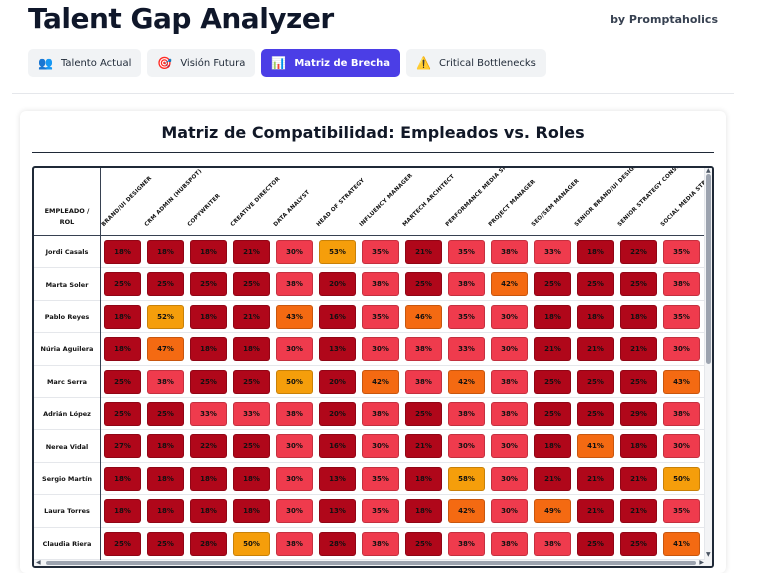  I want to click on match-score-cell: 33%, so click(552, 252).